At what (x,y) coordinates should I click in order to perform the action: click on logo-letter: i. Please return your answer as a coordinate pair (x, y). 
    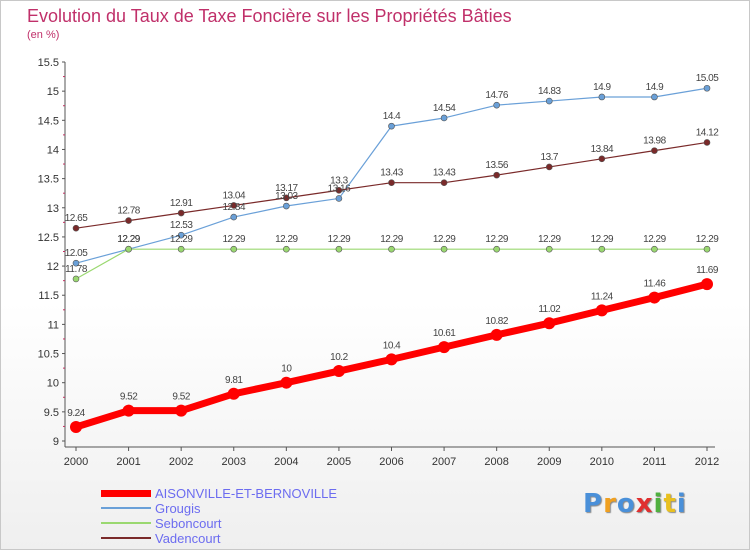
    Looking at the image, I should click on (681, 504).